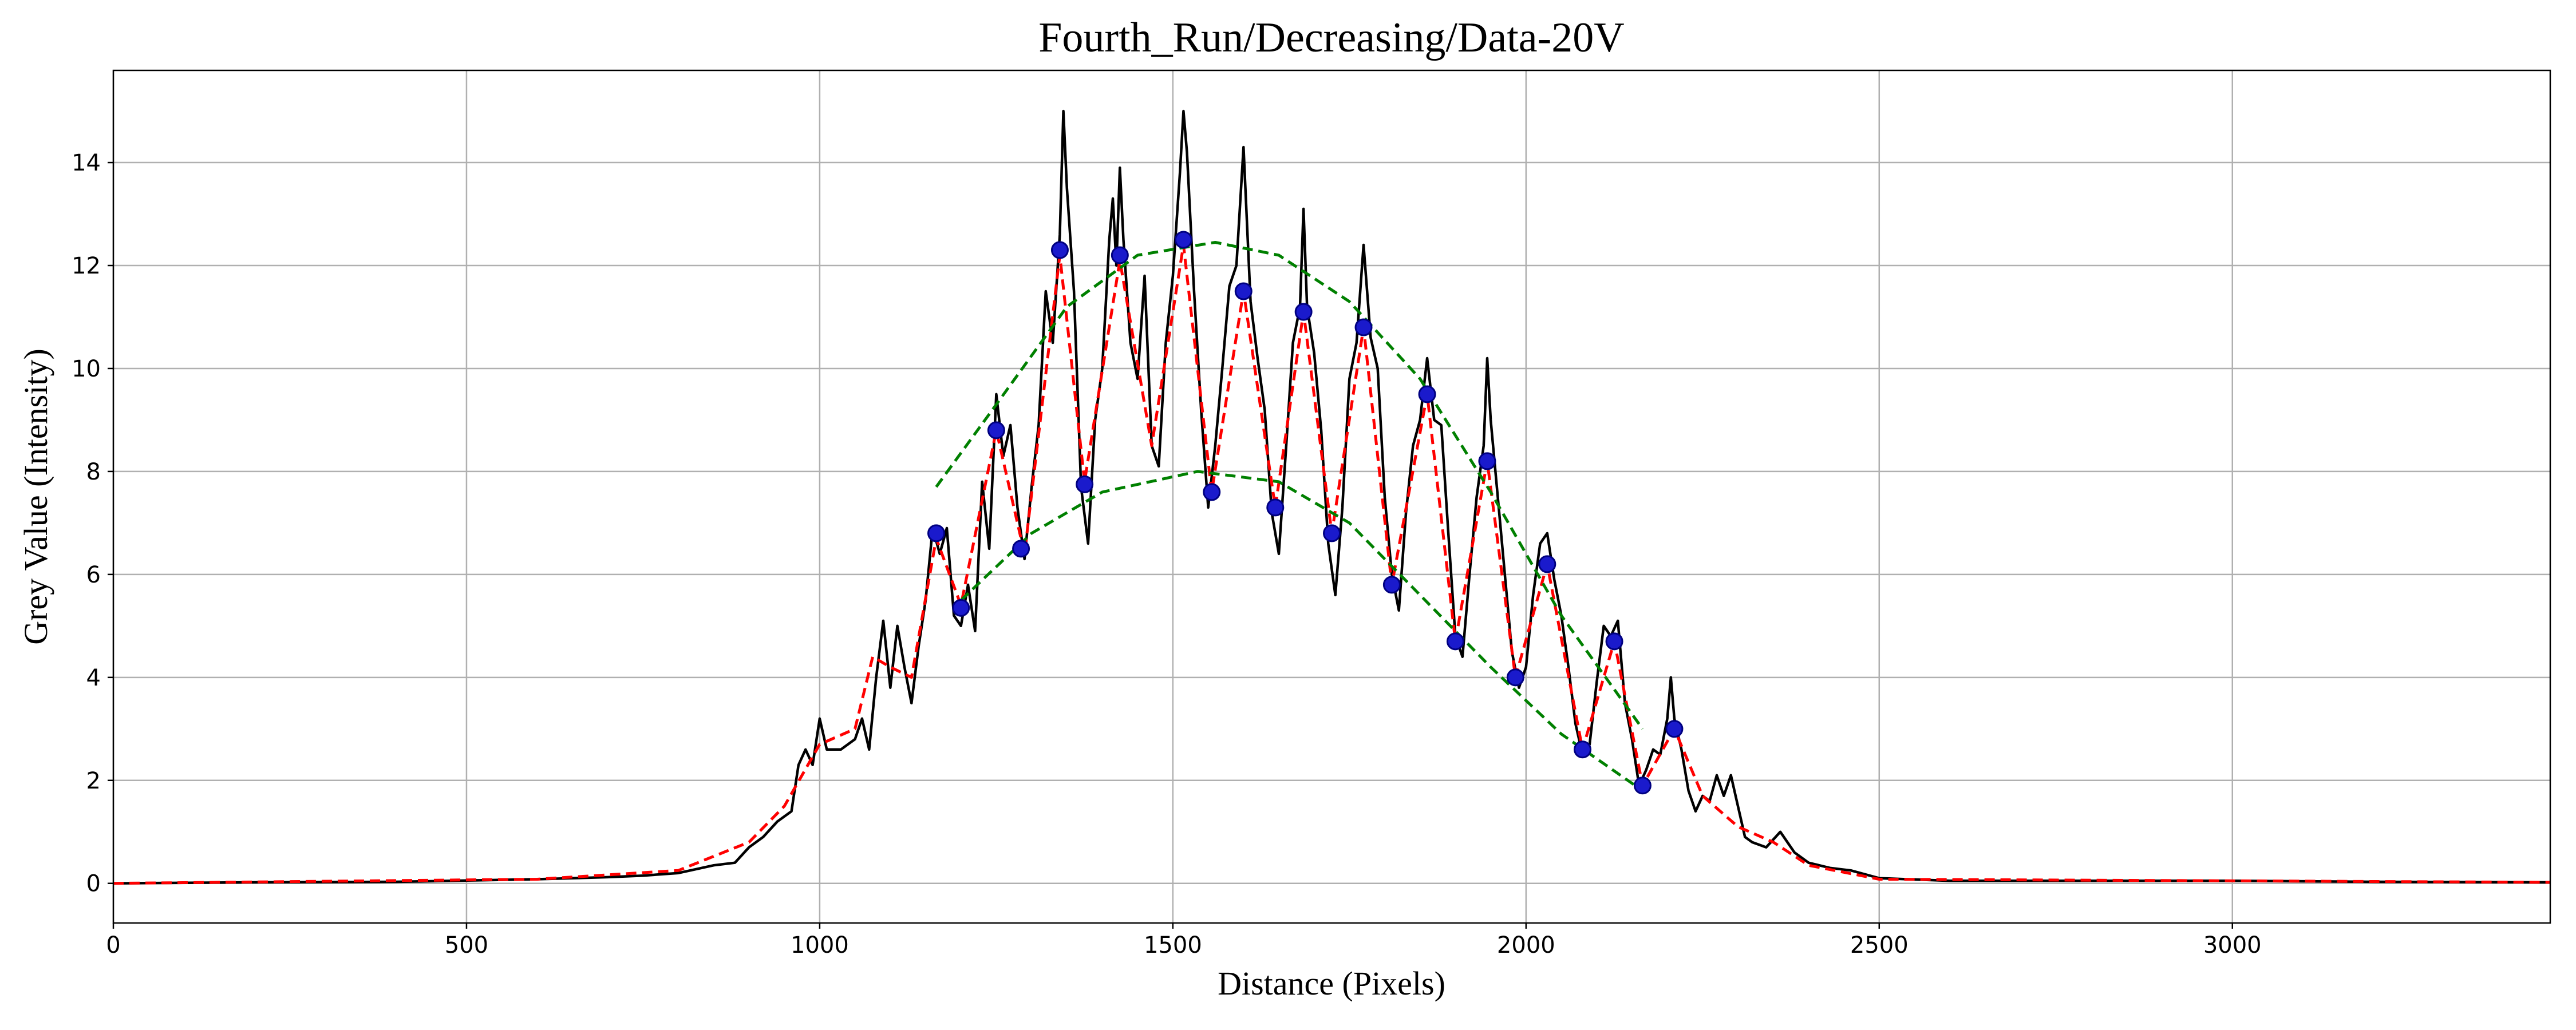 This screenshot has width=2576, height=1030. Describe the element at coordinates (93, 472) in the screenshot. I see `y-tick-label: 8` at that location.